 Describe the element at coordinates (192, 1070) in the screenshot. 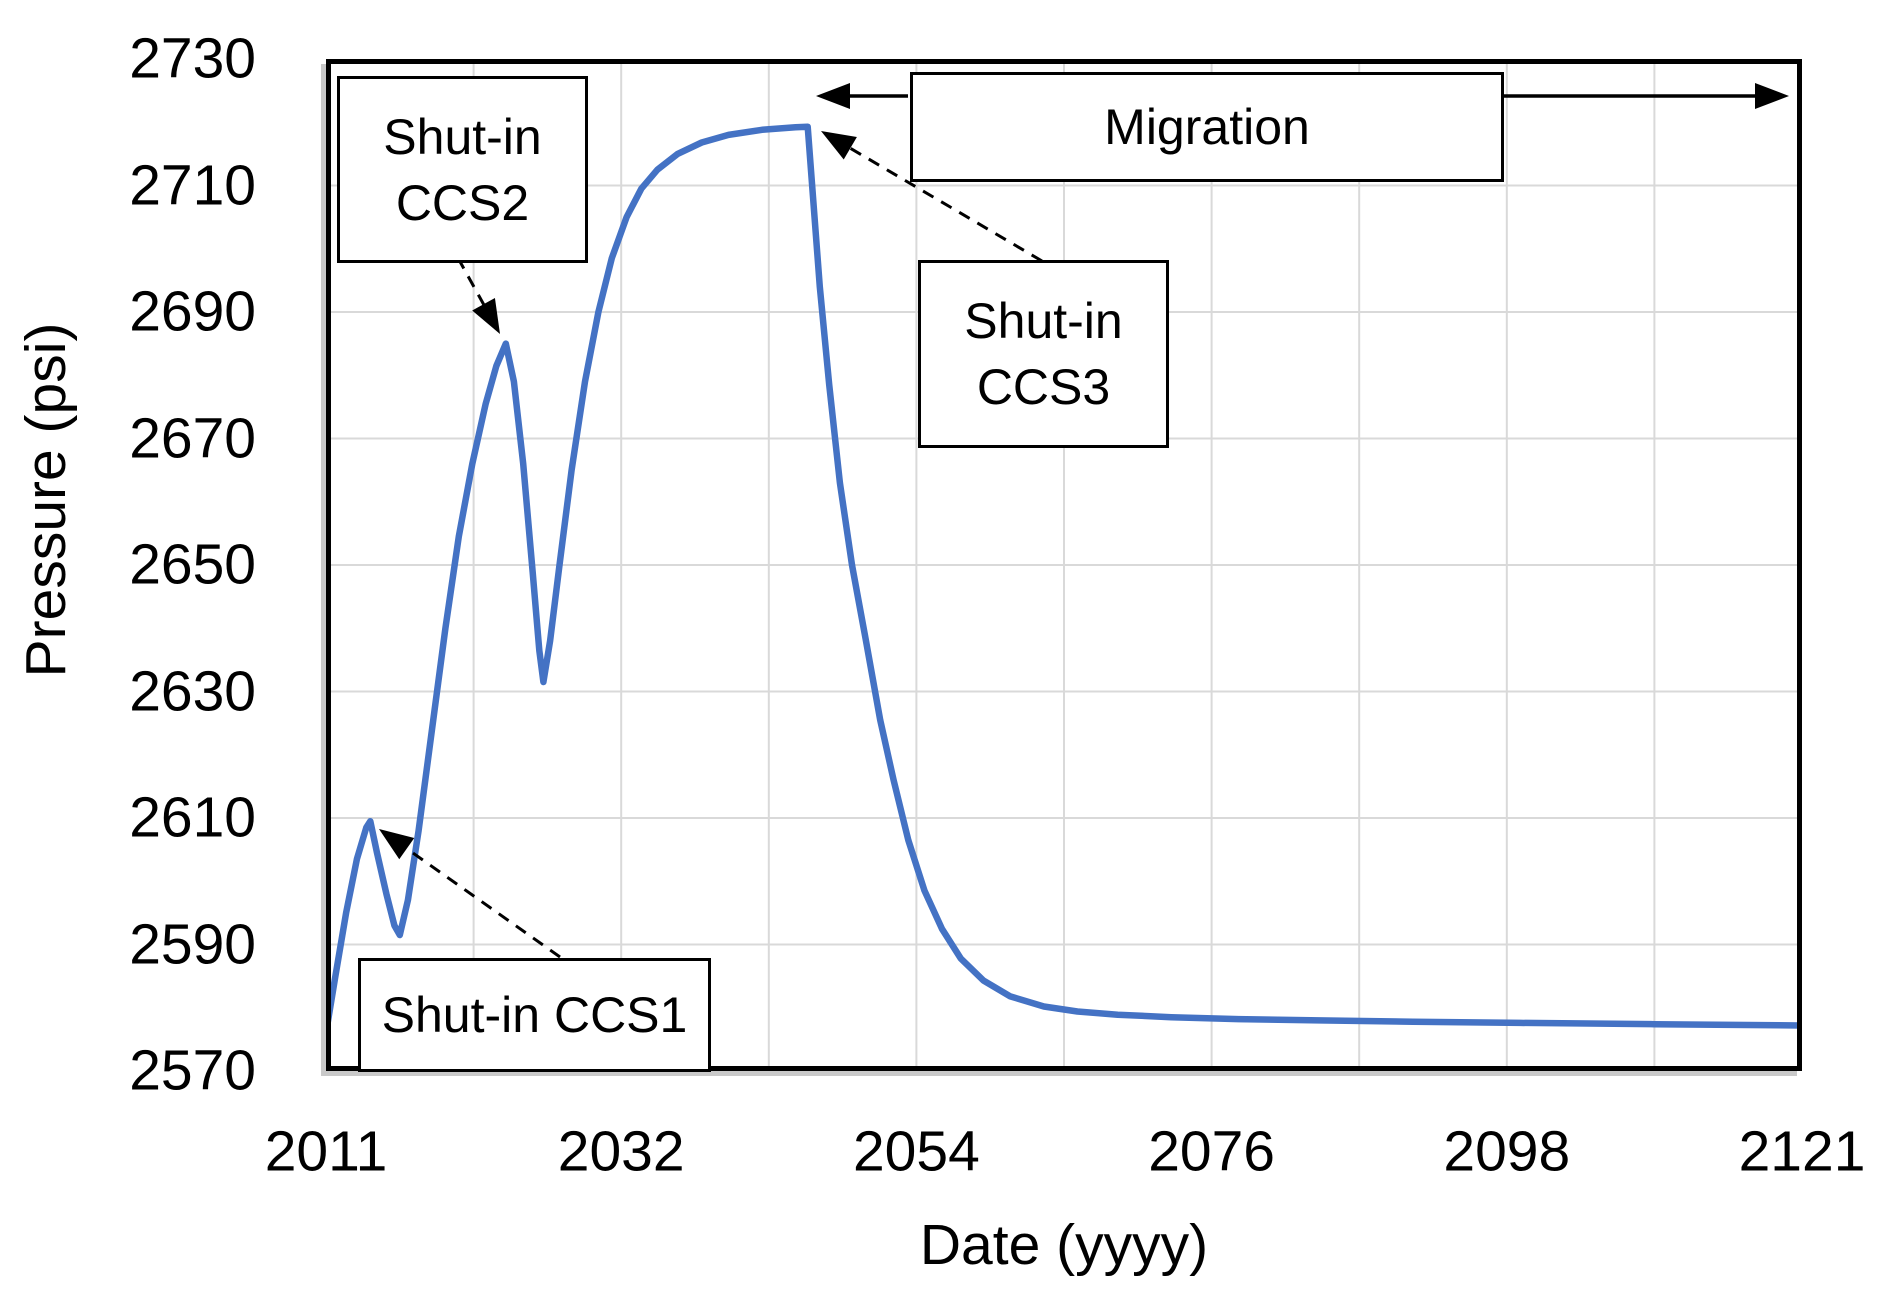

I see `y-tick-label: 2570` at that location.